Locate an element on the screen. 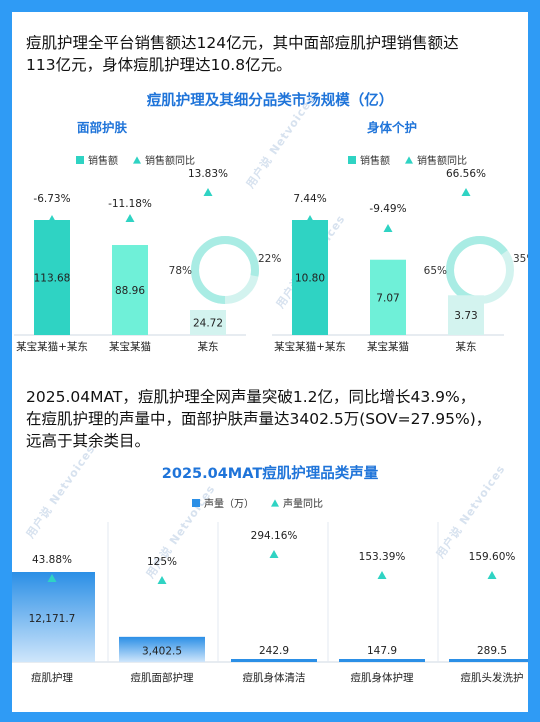  volume-yoy-label: 159.60% is located at coordinates (492, 557).